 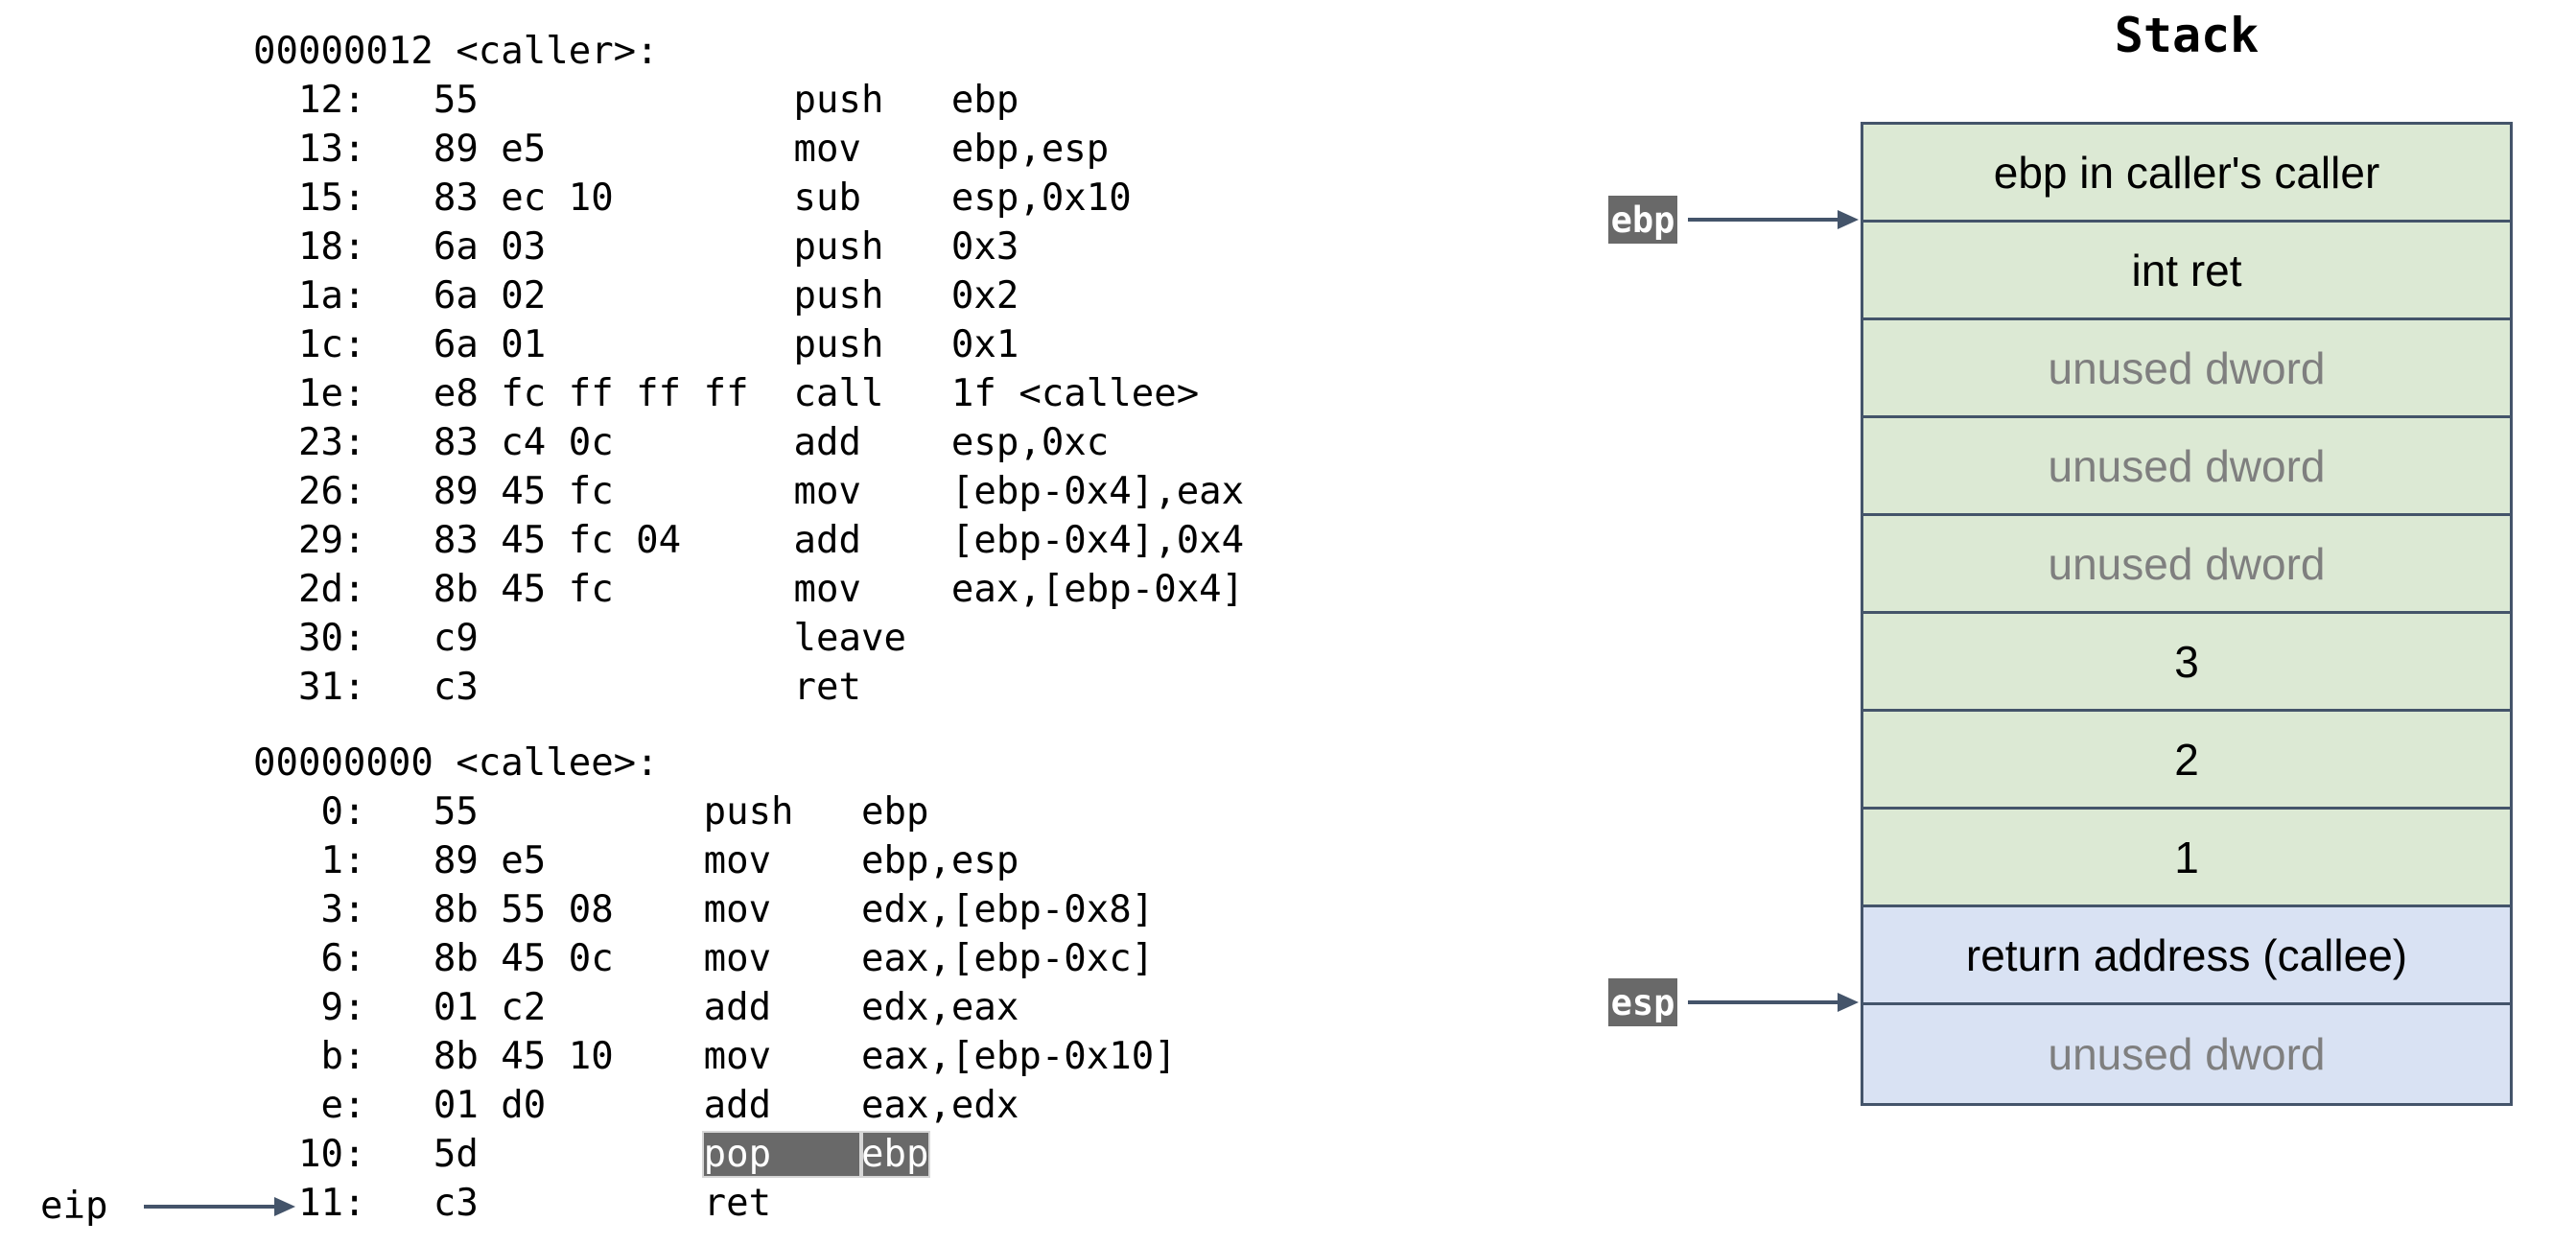 What do you see at coordinates (478, 909) in the screenshot?
I see `asm-address-and-bytes: 3: 8b 55 08` at bounding box center [478, 909].